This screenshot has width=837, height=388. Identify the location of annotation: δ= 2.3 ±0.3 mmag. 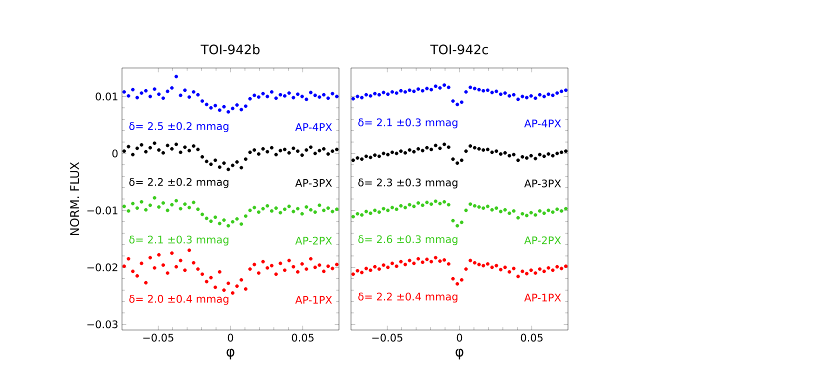
(408, 183).